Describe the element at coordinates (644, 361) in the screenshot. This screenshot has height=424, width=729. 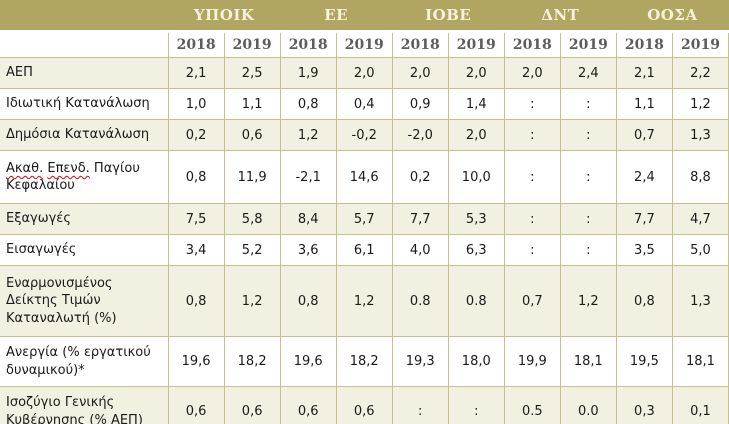
I see `cell-value: 19,5` at that location.